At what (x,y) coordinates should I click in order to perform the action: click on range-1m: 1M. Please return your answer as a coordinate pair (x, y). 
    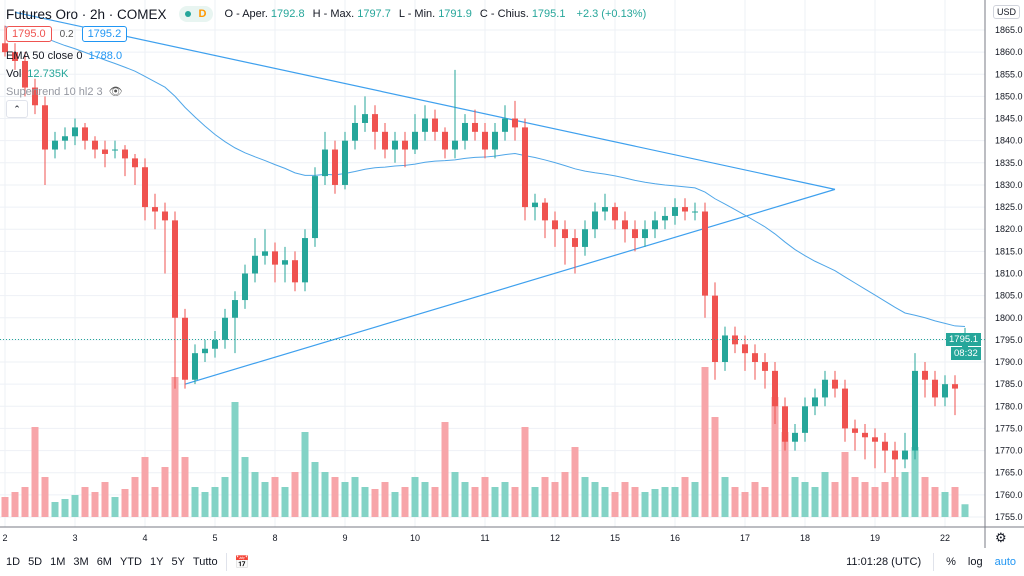
    Looking at the image, I should click on (58, 562).